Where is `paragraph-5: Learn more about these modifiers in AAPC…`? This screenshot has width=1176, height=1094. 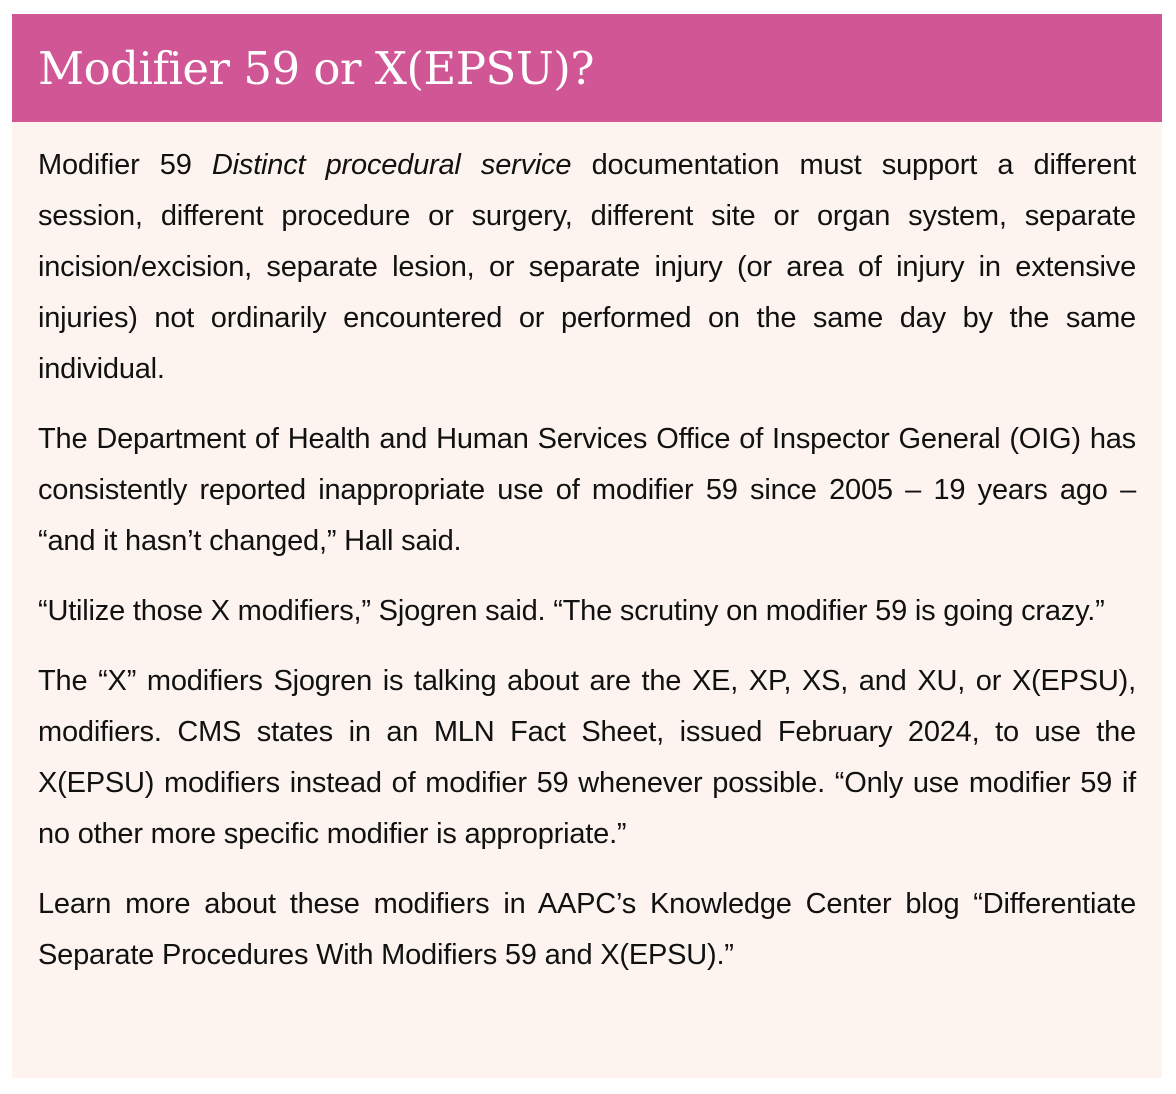
paragraph-5: Learn more about these modifiers in AAPC… is located at coordinates (587, 929).